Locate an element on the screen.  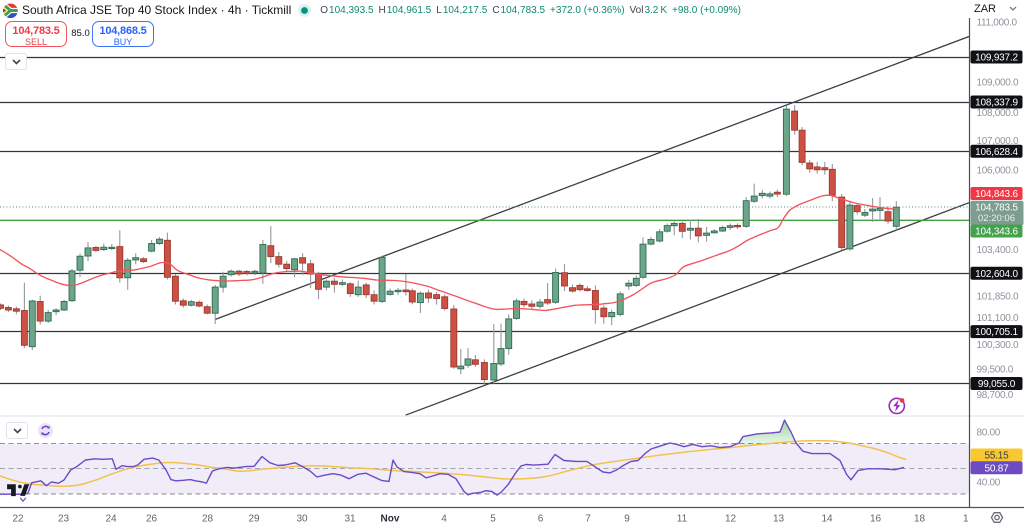
svg-text: 22 is located at coordinates (18, 519).